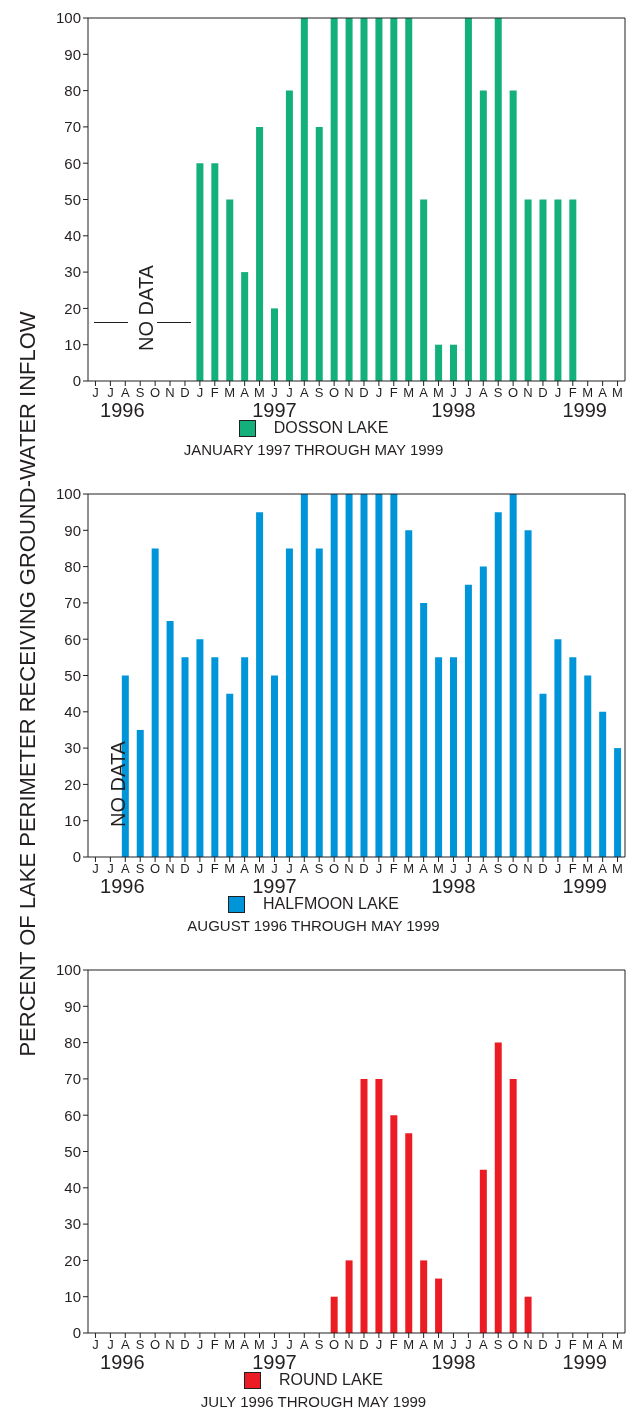 This screenshot has width=627, height=1416. What do you see at coordinates (146, 309) in the screenshot?
I see `annotation: NO DATA` at bounding box center [146, 309].